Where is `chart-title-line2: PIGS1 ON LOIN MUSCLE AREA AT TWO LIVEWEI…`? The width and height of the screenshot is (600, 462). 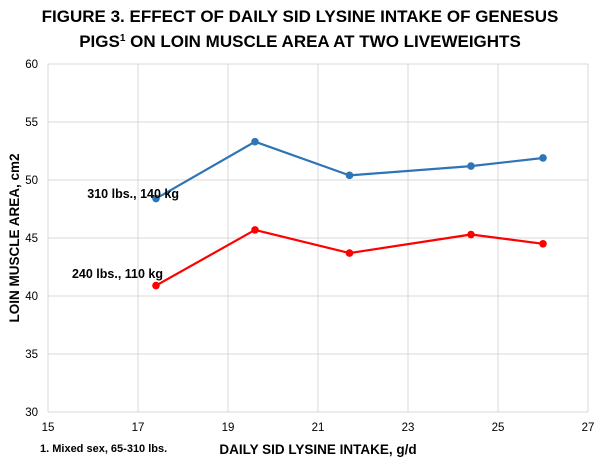
chart-title-line2: PIGS1 ON LOIN MUSCLE AREA AT TWO LIVEWEI… is located at coordinates (300, 41).